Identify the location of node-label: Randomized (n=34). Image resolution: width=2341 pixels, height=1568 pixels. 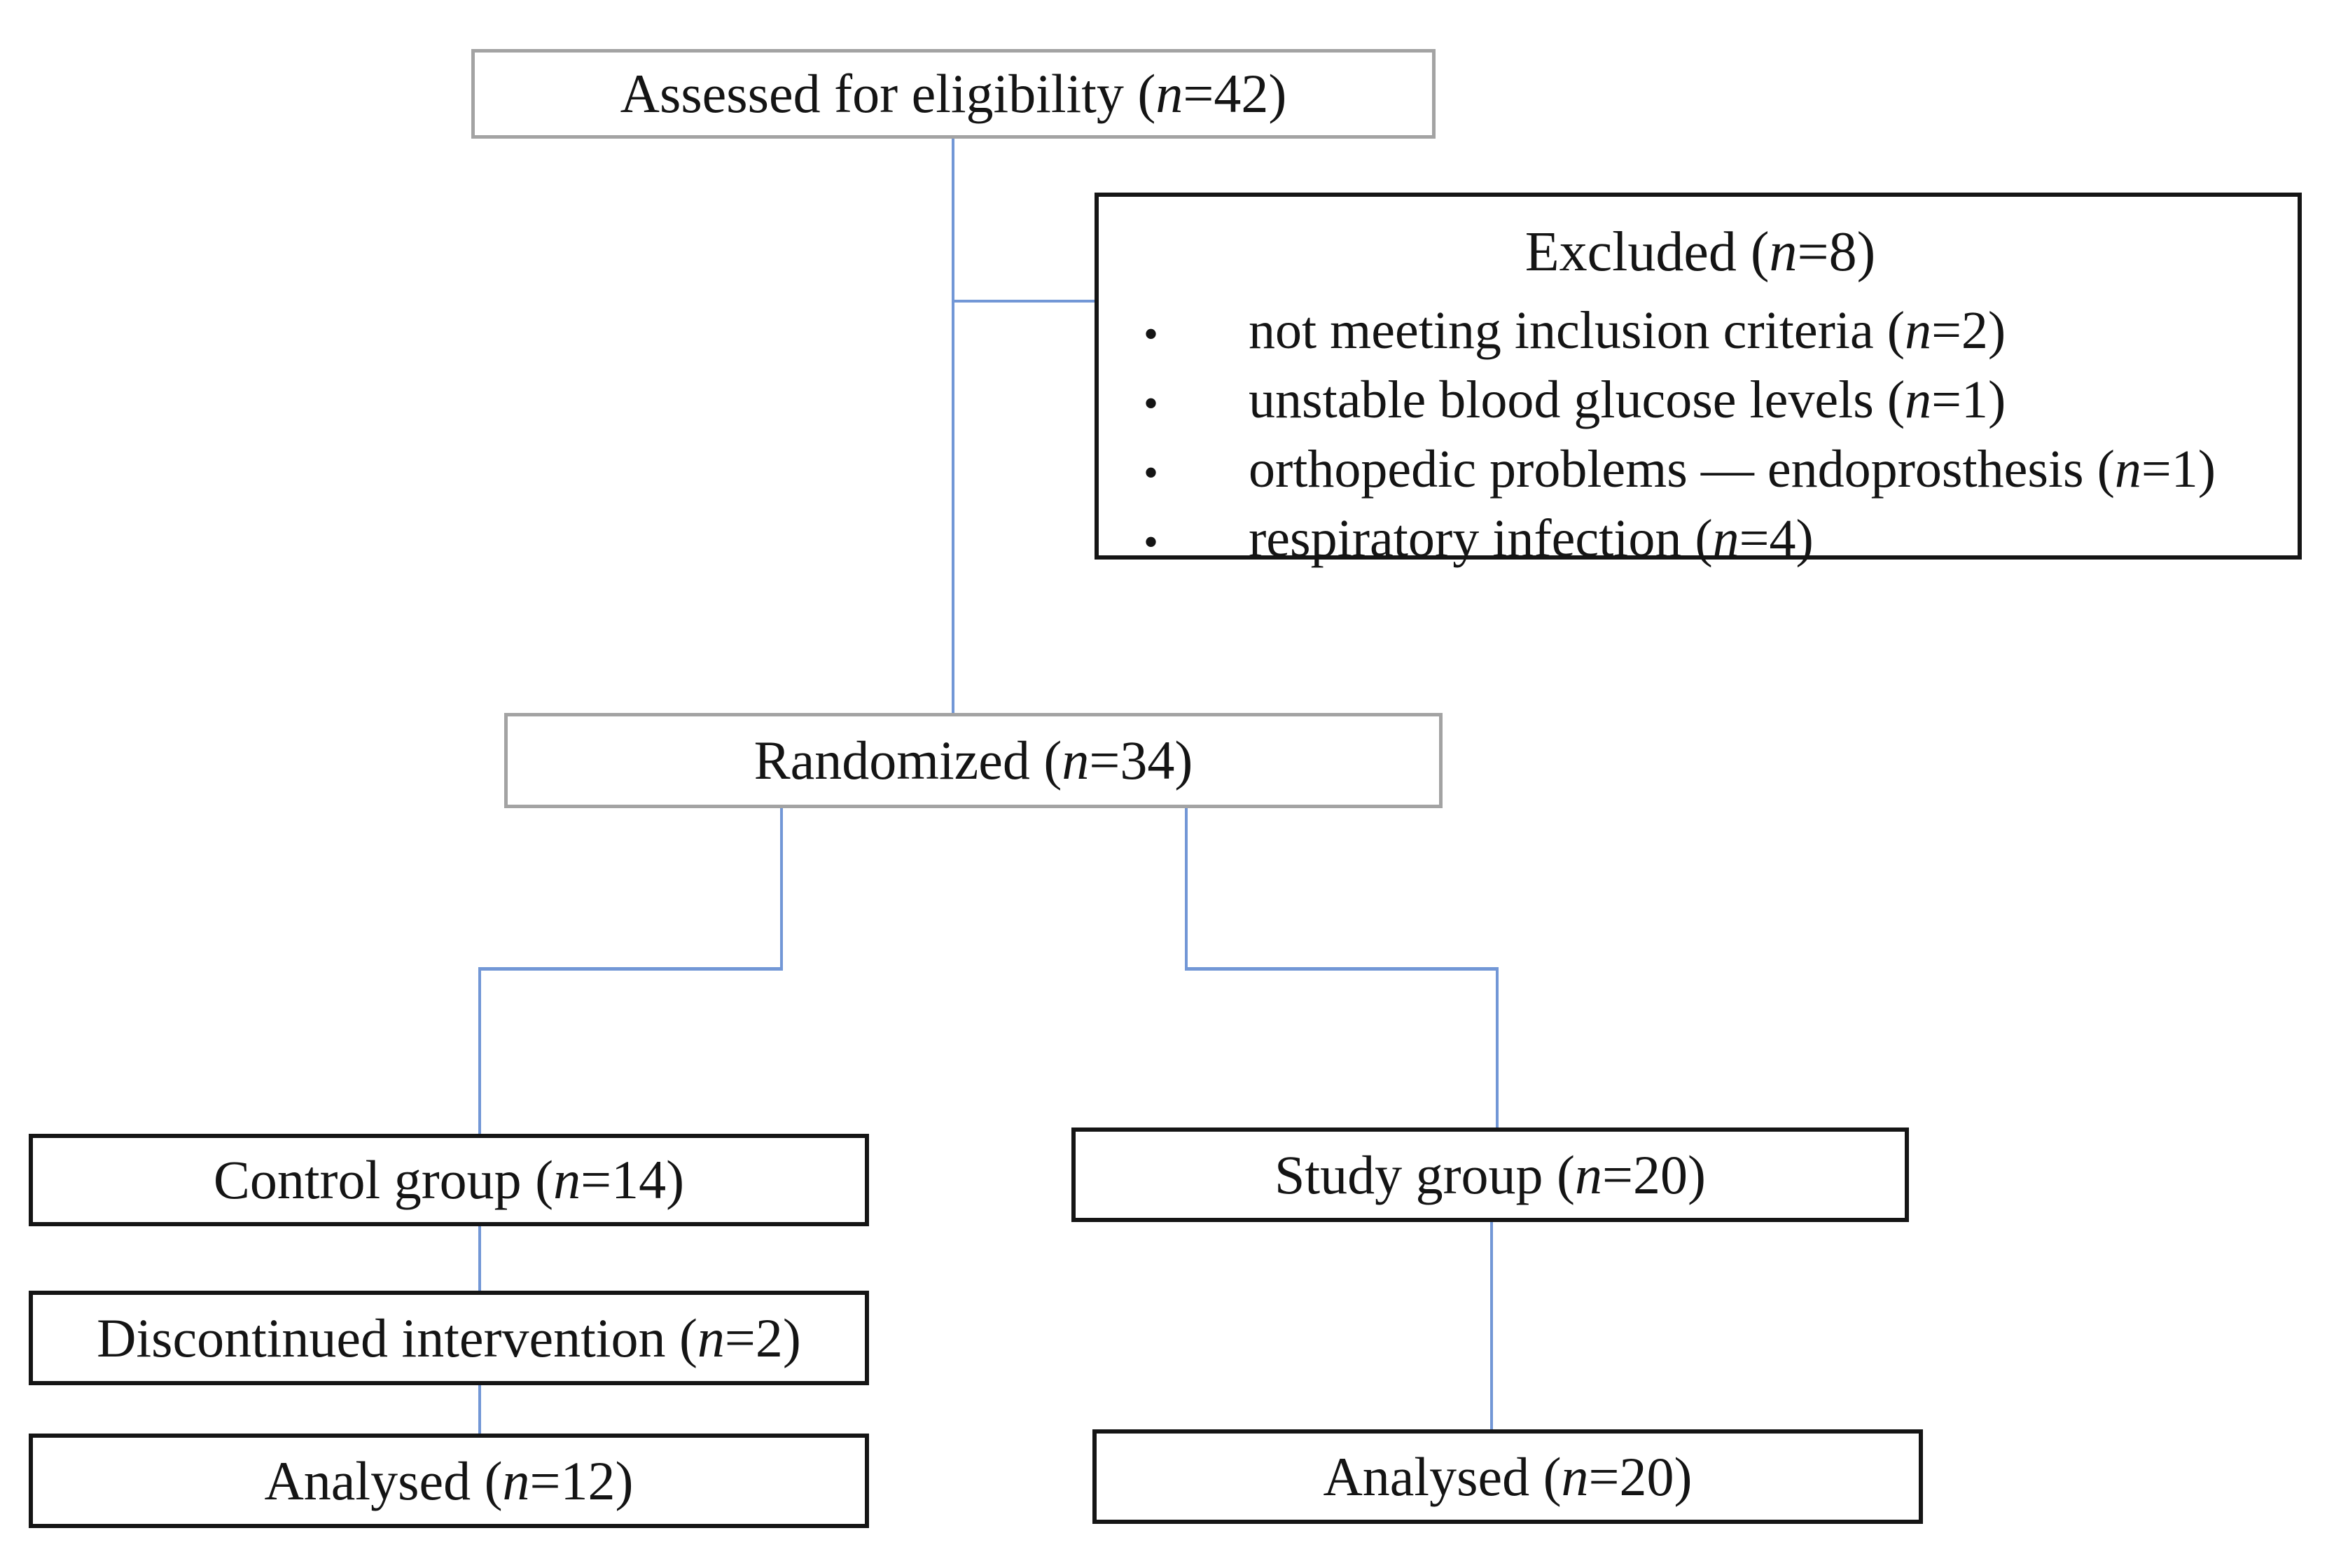
(973, 760).